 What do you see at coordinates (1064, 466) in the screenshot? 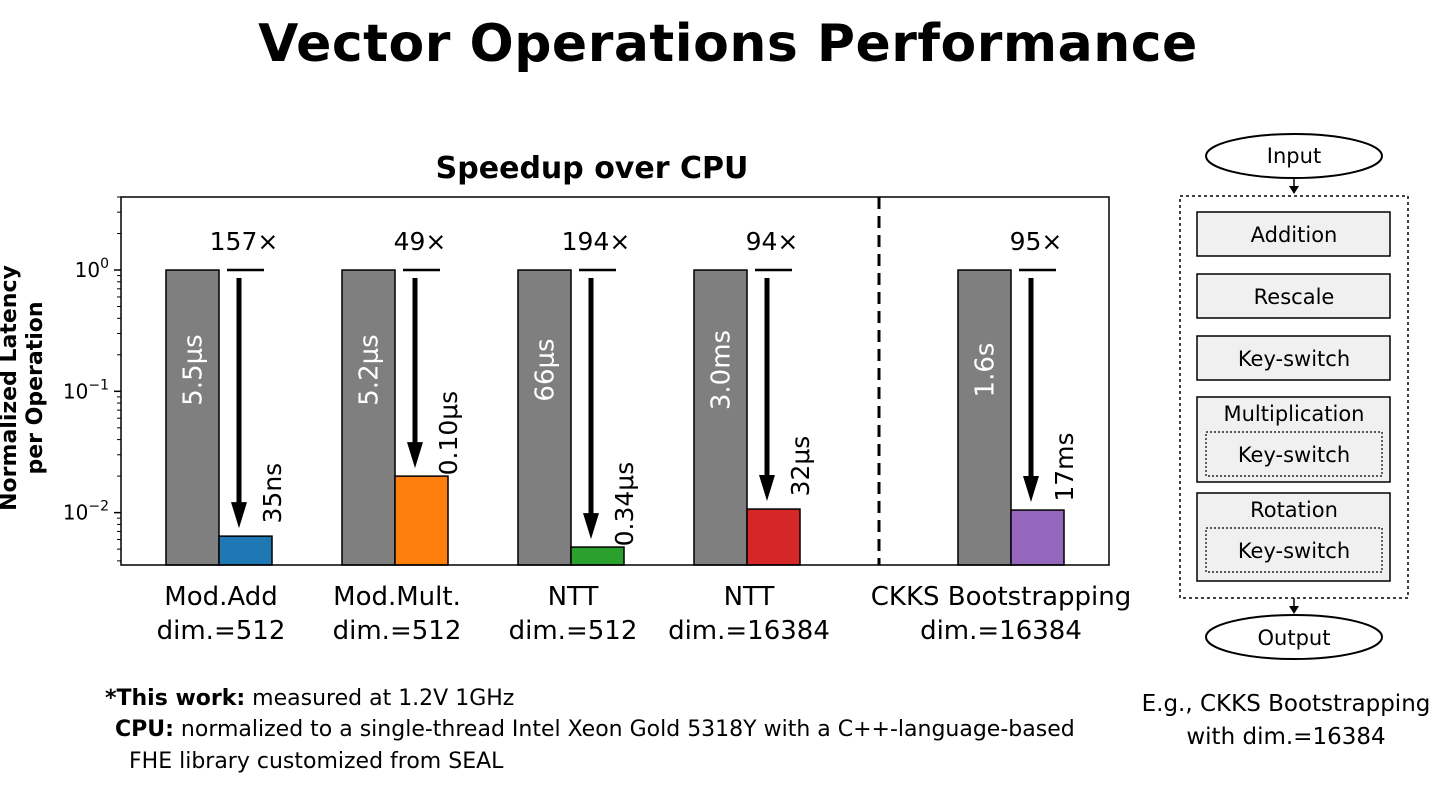
I see `accelerator-bar-label: 17ms` at bounding box center [1064, 466].